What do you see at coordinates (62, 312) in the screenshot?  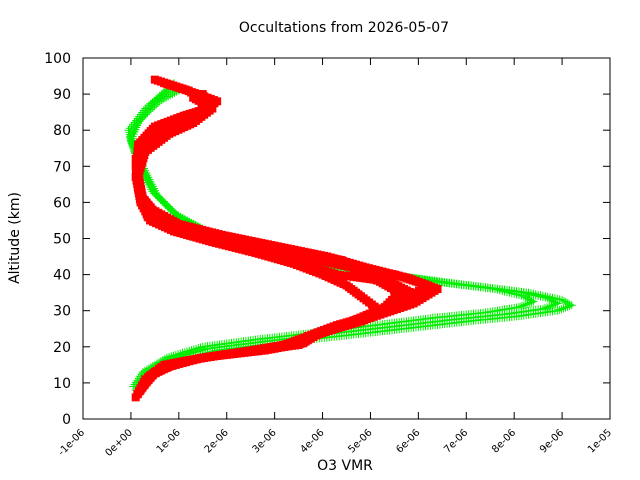 I see `y-tick-label: 30` at bounding box center [62, 312].